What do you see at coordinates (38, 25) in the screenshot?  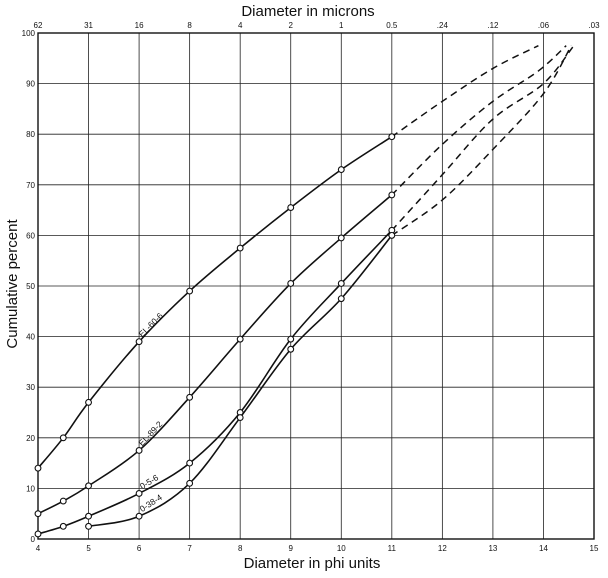 I see `top-axis-tick-label: 62` at bounding box center [38, 25].